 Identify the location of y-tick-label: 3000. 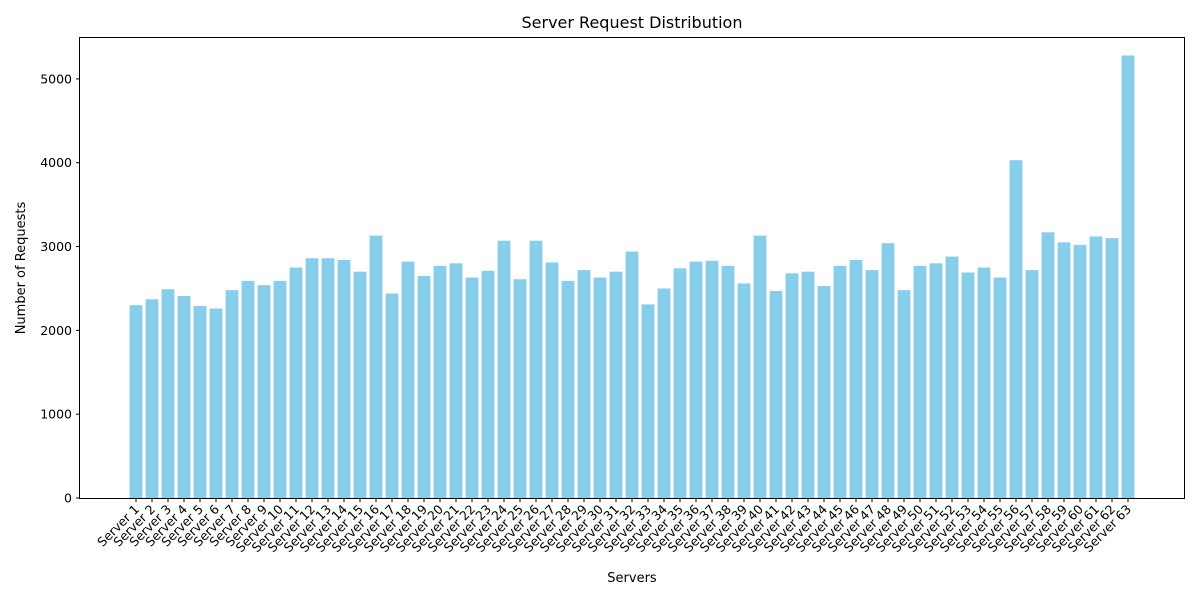
(56, 246).